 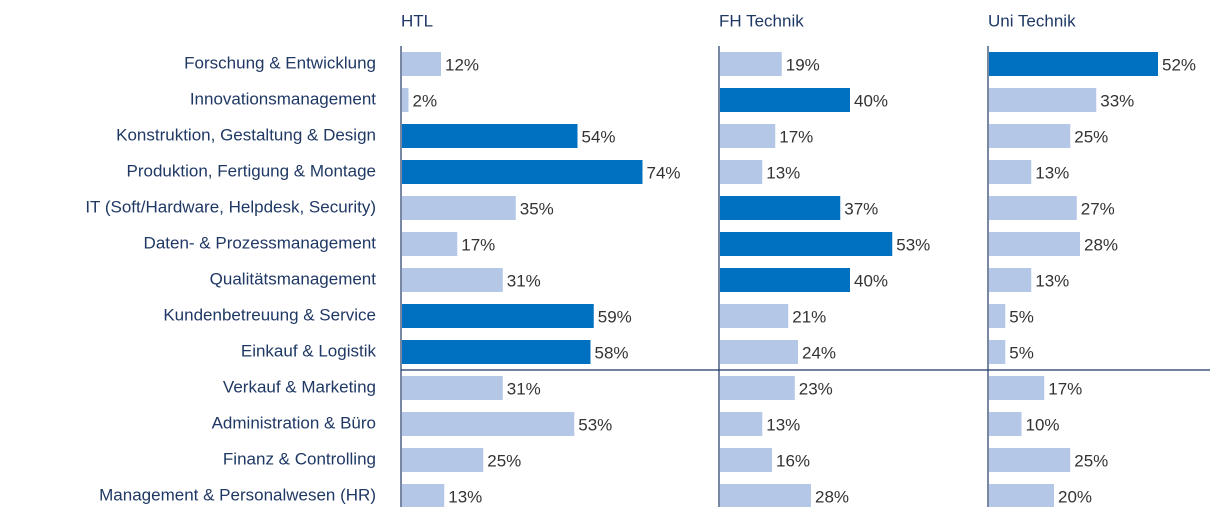 What do you see at coordinates (417, 20) in the screenshot?
I see `panel-header: HTL` at bounding box center [417, 20].